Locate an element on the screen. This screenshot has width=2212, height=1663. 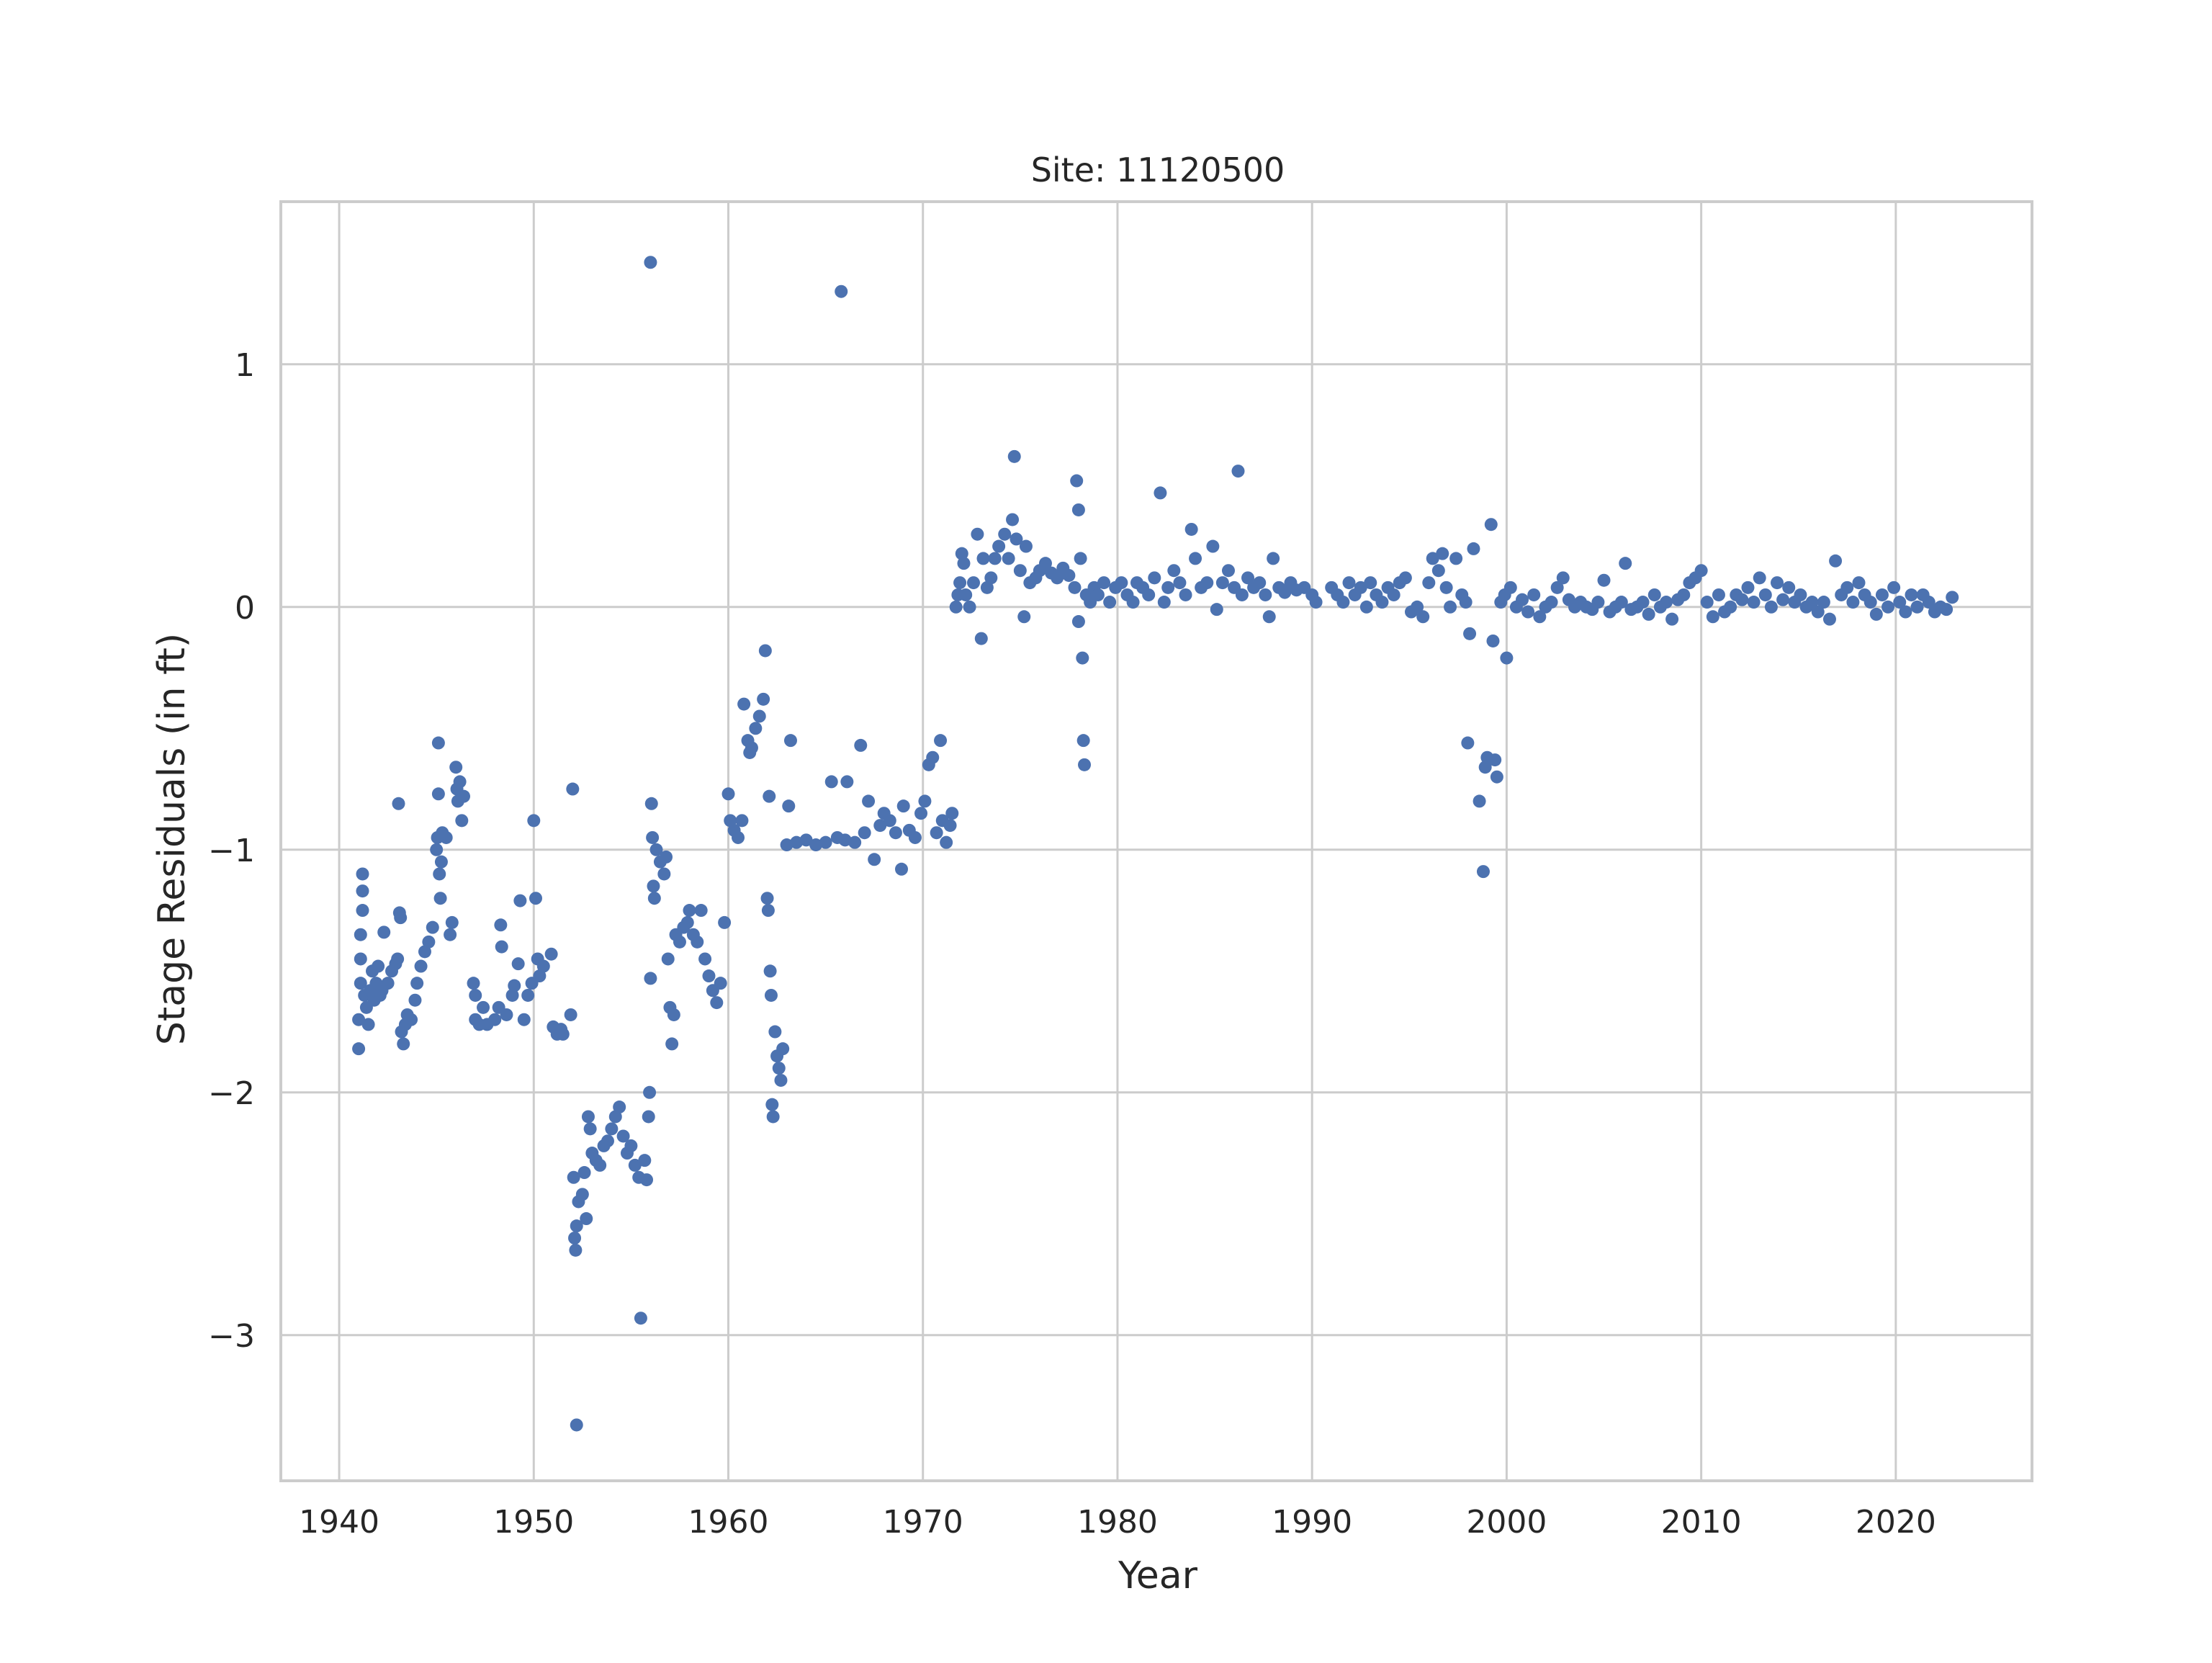
x-tick-label: 2000 is located at coordinates (1507, 1523).